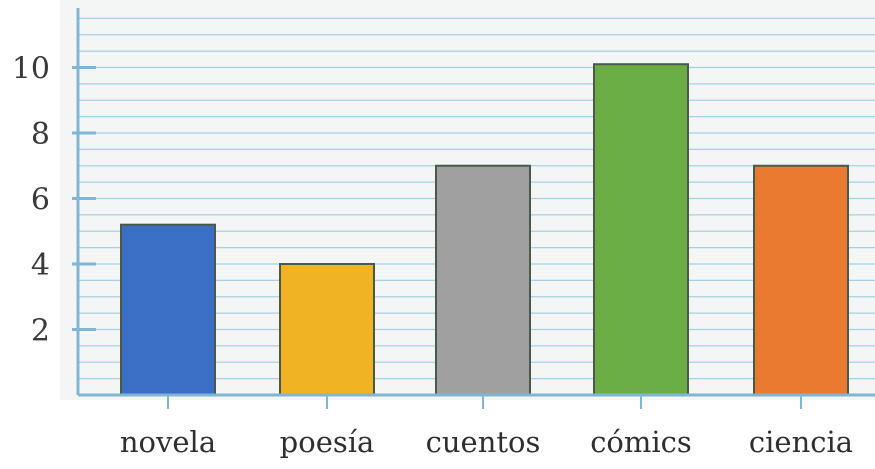 This screenshot has height=469, width=875. What do you see at coordinates (327, 329) in the screenshot?
I see `bar-poesía` at bounding box center [327, 329].